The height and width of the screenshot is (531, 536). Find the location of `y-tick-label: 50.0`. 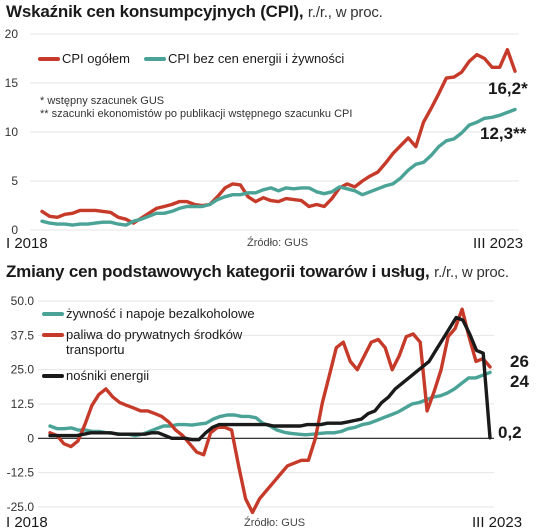

y-tick-label: 50.0 is located at coordinates (23, 301).